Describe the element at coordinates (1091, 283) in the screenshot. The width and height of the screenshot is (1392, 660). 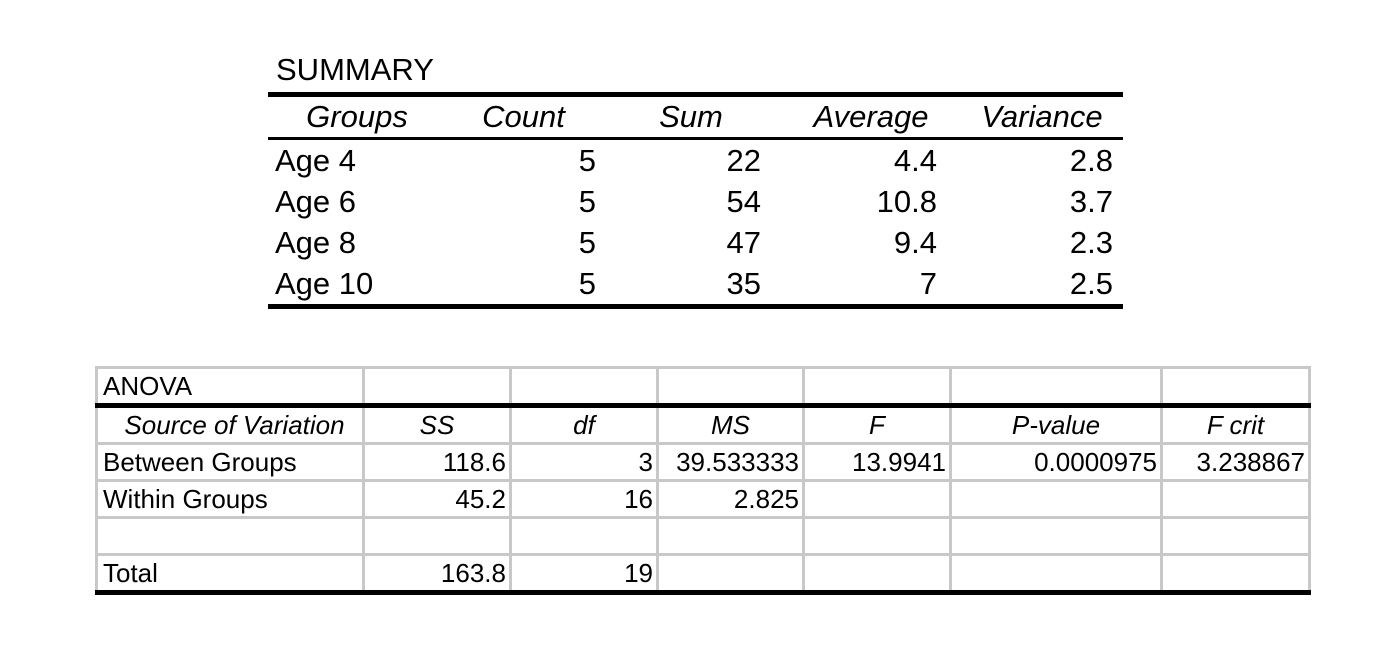
I see `variance-cell: 2.5` at that location.